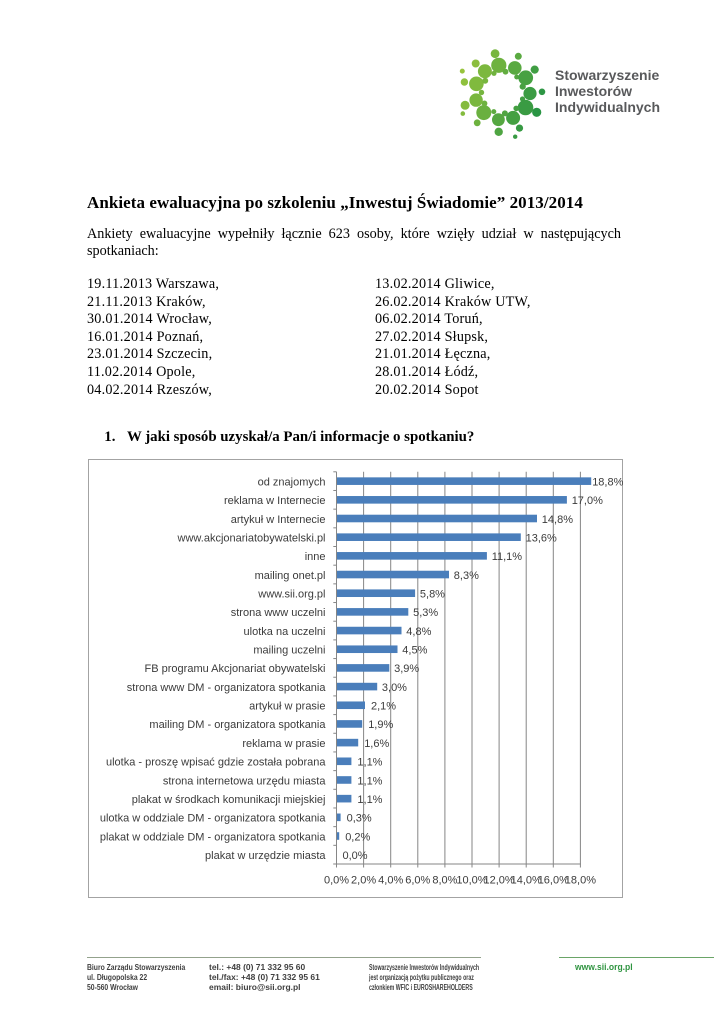 The image size is (725, 1024). Describe the element at coordinates (376, 744) in the screenshot. I see `svg-text: 1,6%` at that location.